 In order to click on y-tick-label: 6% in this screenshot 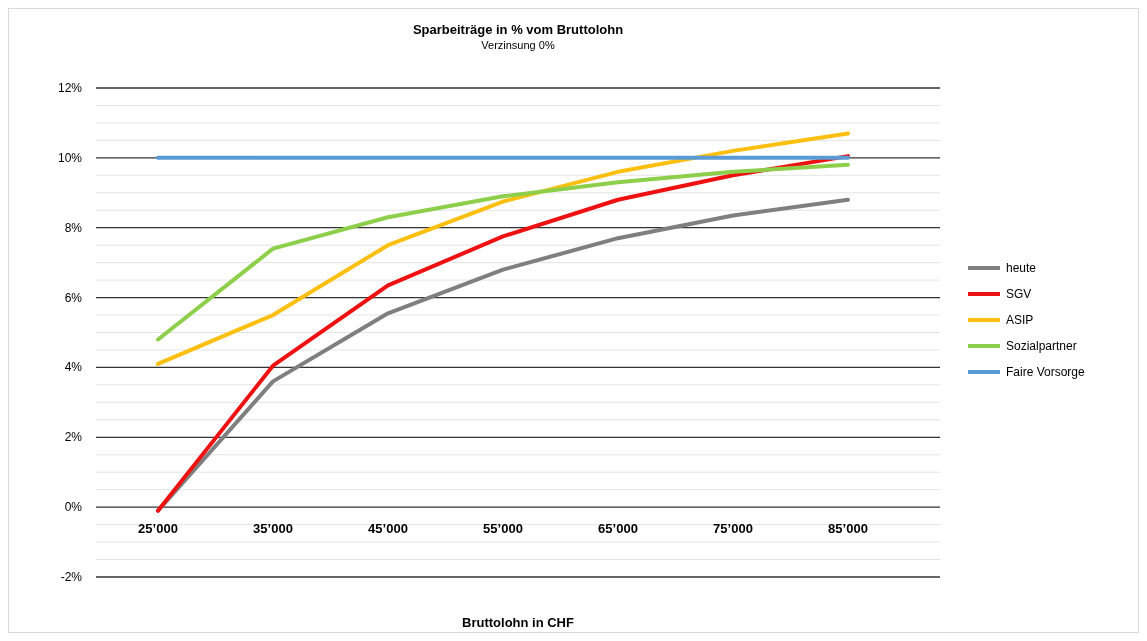, I will do `click(73, 297)`.